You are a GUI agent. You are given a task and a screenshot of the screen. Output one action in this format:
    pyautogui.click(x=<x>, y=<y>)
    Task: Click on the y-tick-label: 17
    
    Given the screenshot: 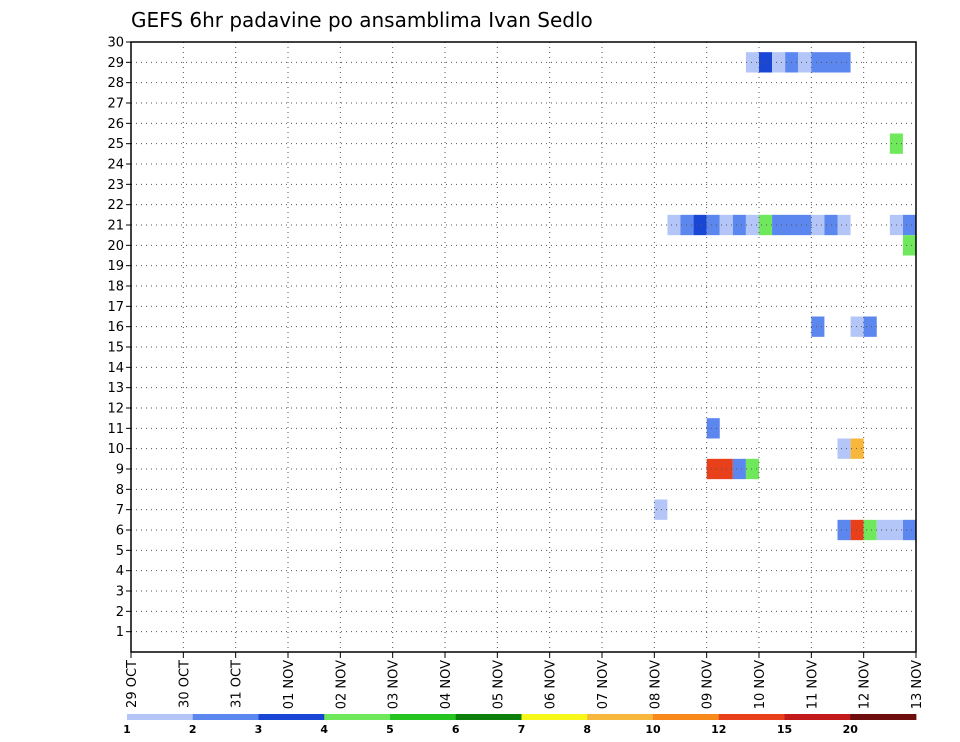 What is the action you would take?
    pyautogui.click(x=115, y=307)
    